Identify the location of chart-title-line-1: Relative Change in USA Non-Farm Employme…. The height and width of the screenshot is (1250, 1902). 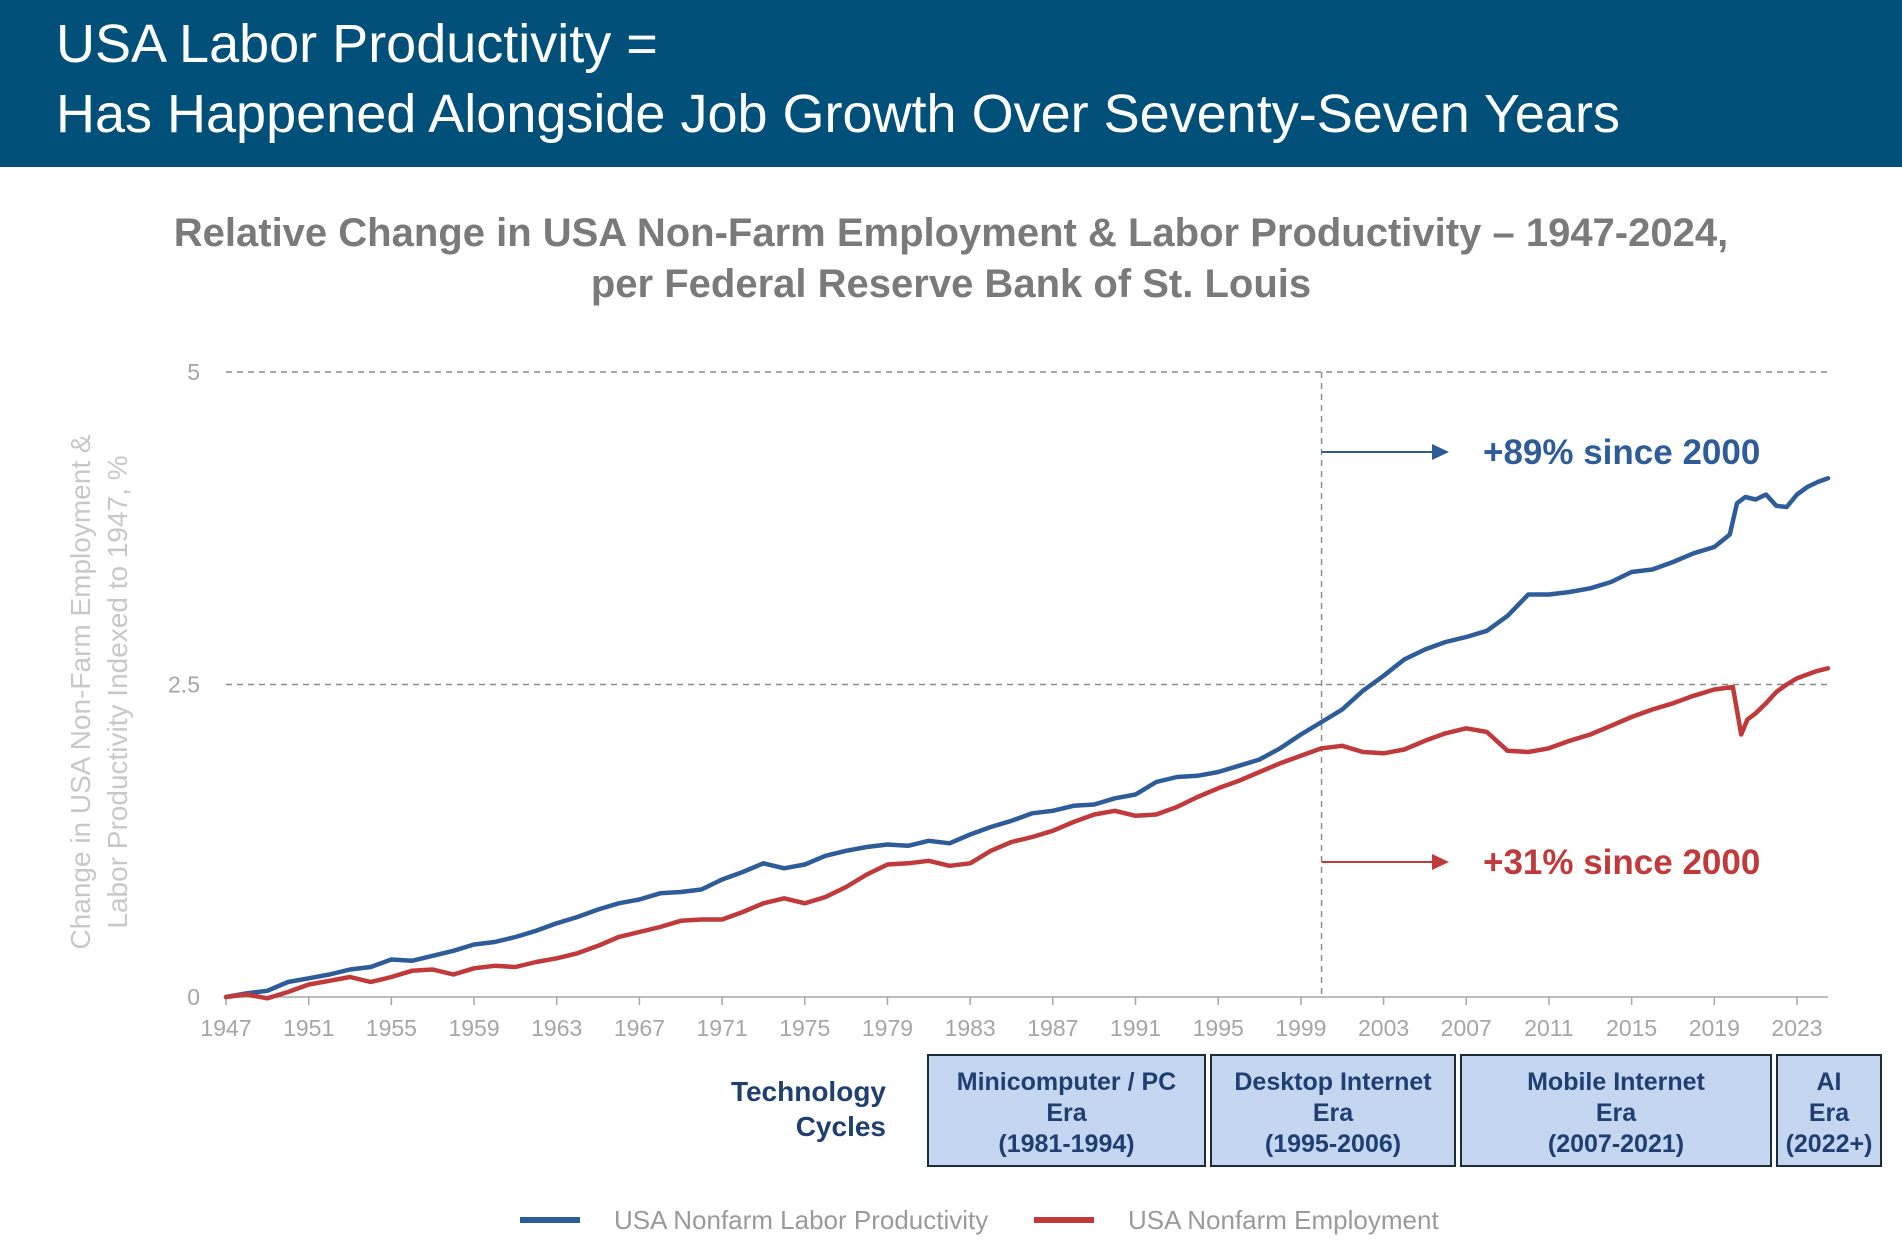
(951, 233).